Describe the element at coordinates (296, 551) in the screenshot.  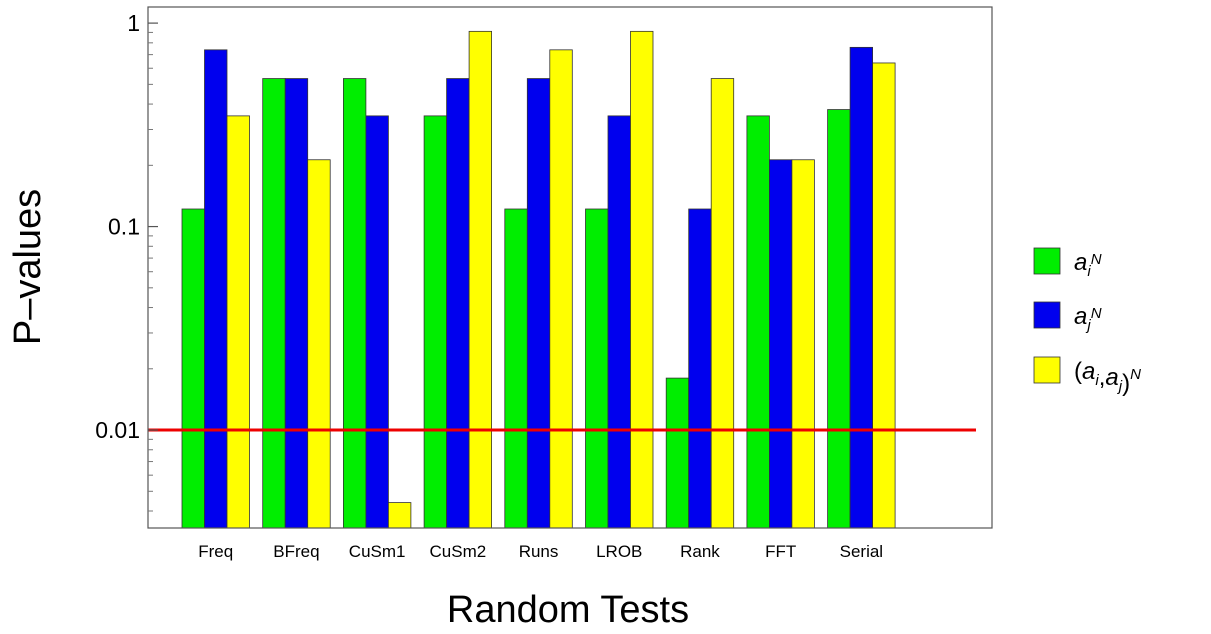
I see `x-tick-label-bfreq: BFreq` at that location.